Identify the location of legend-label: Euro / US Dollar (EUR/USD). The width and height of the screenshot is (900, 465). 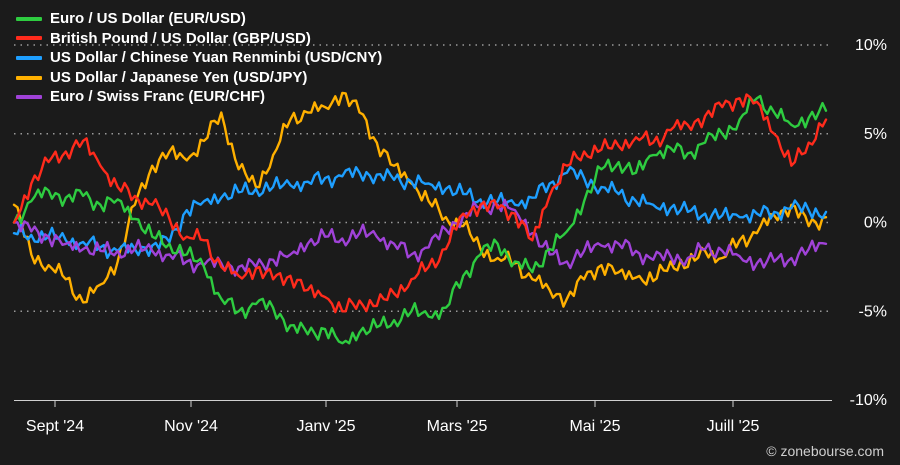
(148, 18).